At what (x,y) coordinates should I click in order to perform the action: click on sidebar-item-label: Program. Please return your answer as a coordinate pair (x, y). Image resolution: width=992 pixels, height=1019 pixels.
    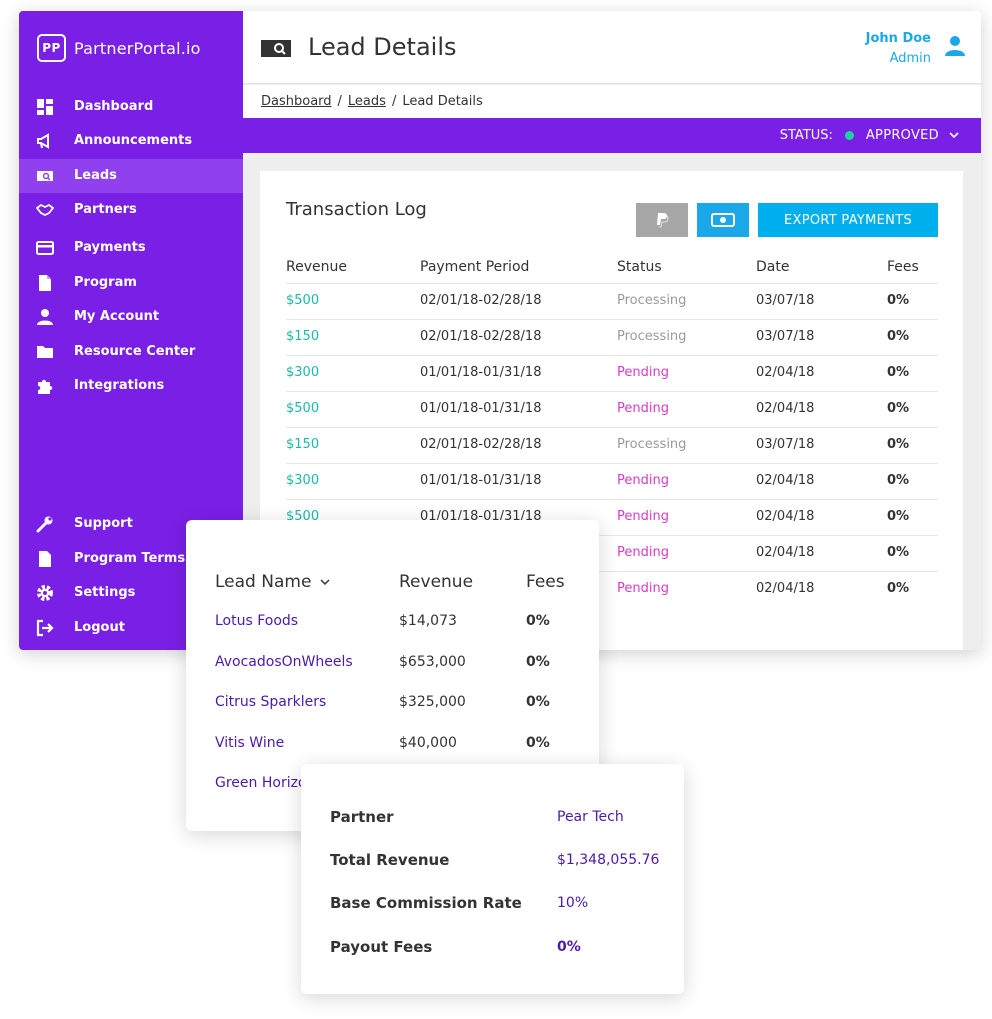
    Looking at the image, I should click on (105, 282).